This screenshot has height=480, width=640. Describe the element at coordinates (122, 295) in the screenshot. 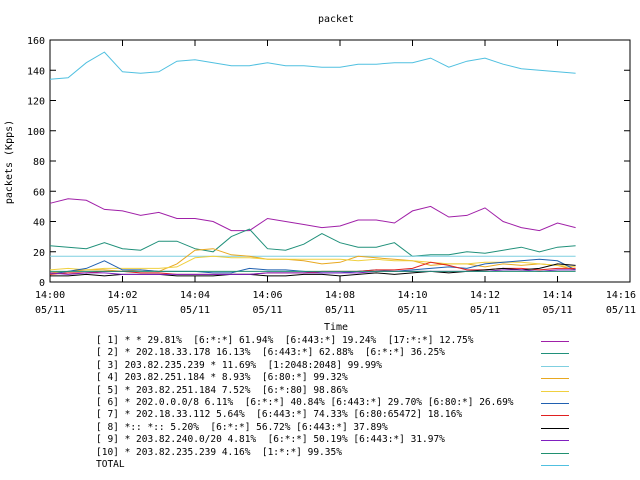

I see `x-tick-label: 14:02` at that location.